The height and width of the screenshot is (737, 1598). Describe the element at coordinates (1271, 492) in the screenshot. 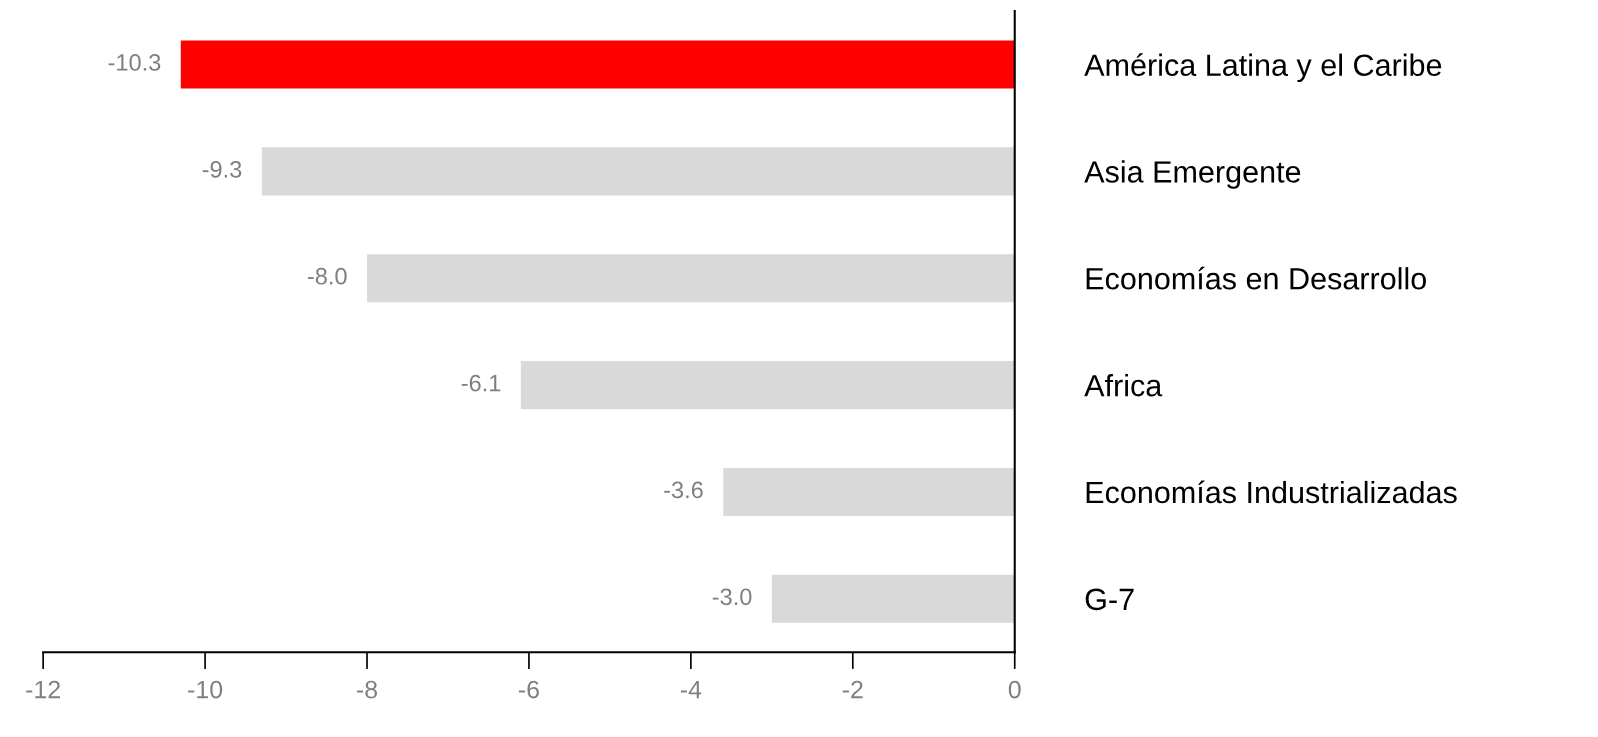

I see `y-tick-label: Economías Industrializadas` at that location.